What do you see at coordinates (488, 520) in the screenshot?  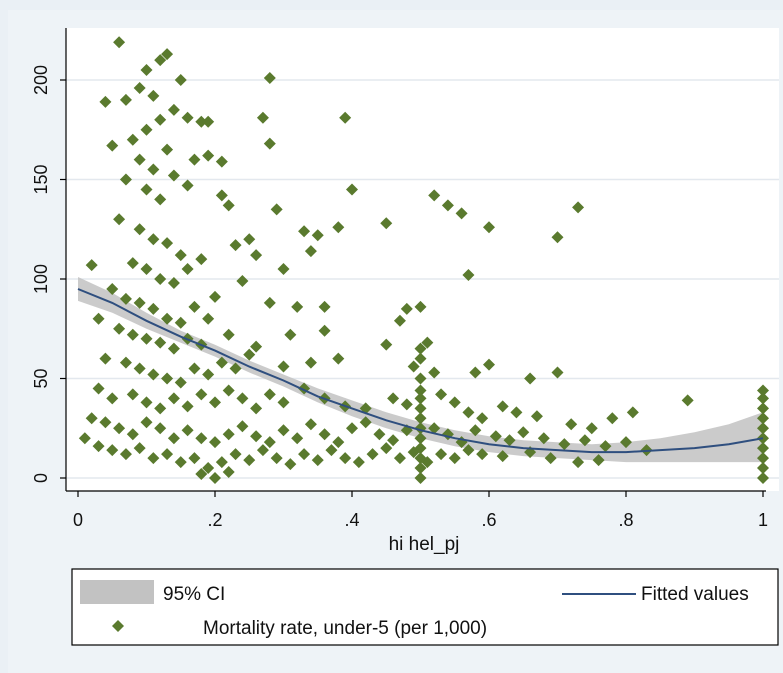 I see `x-tick-label: .6` at bounding box center [488, 520].